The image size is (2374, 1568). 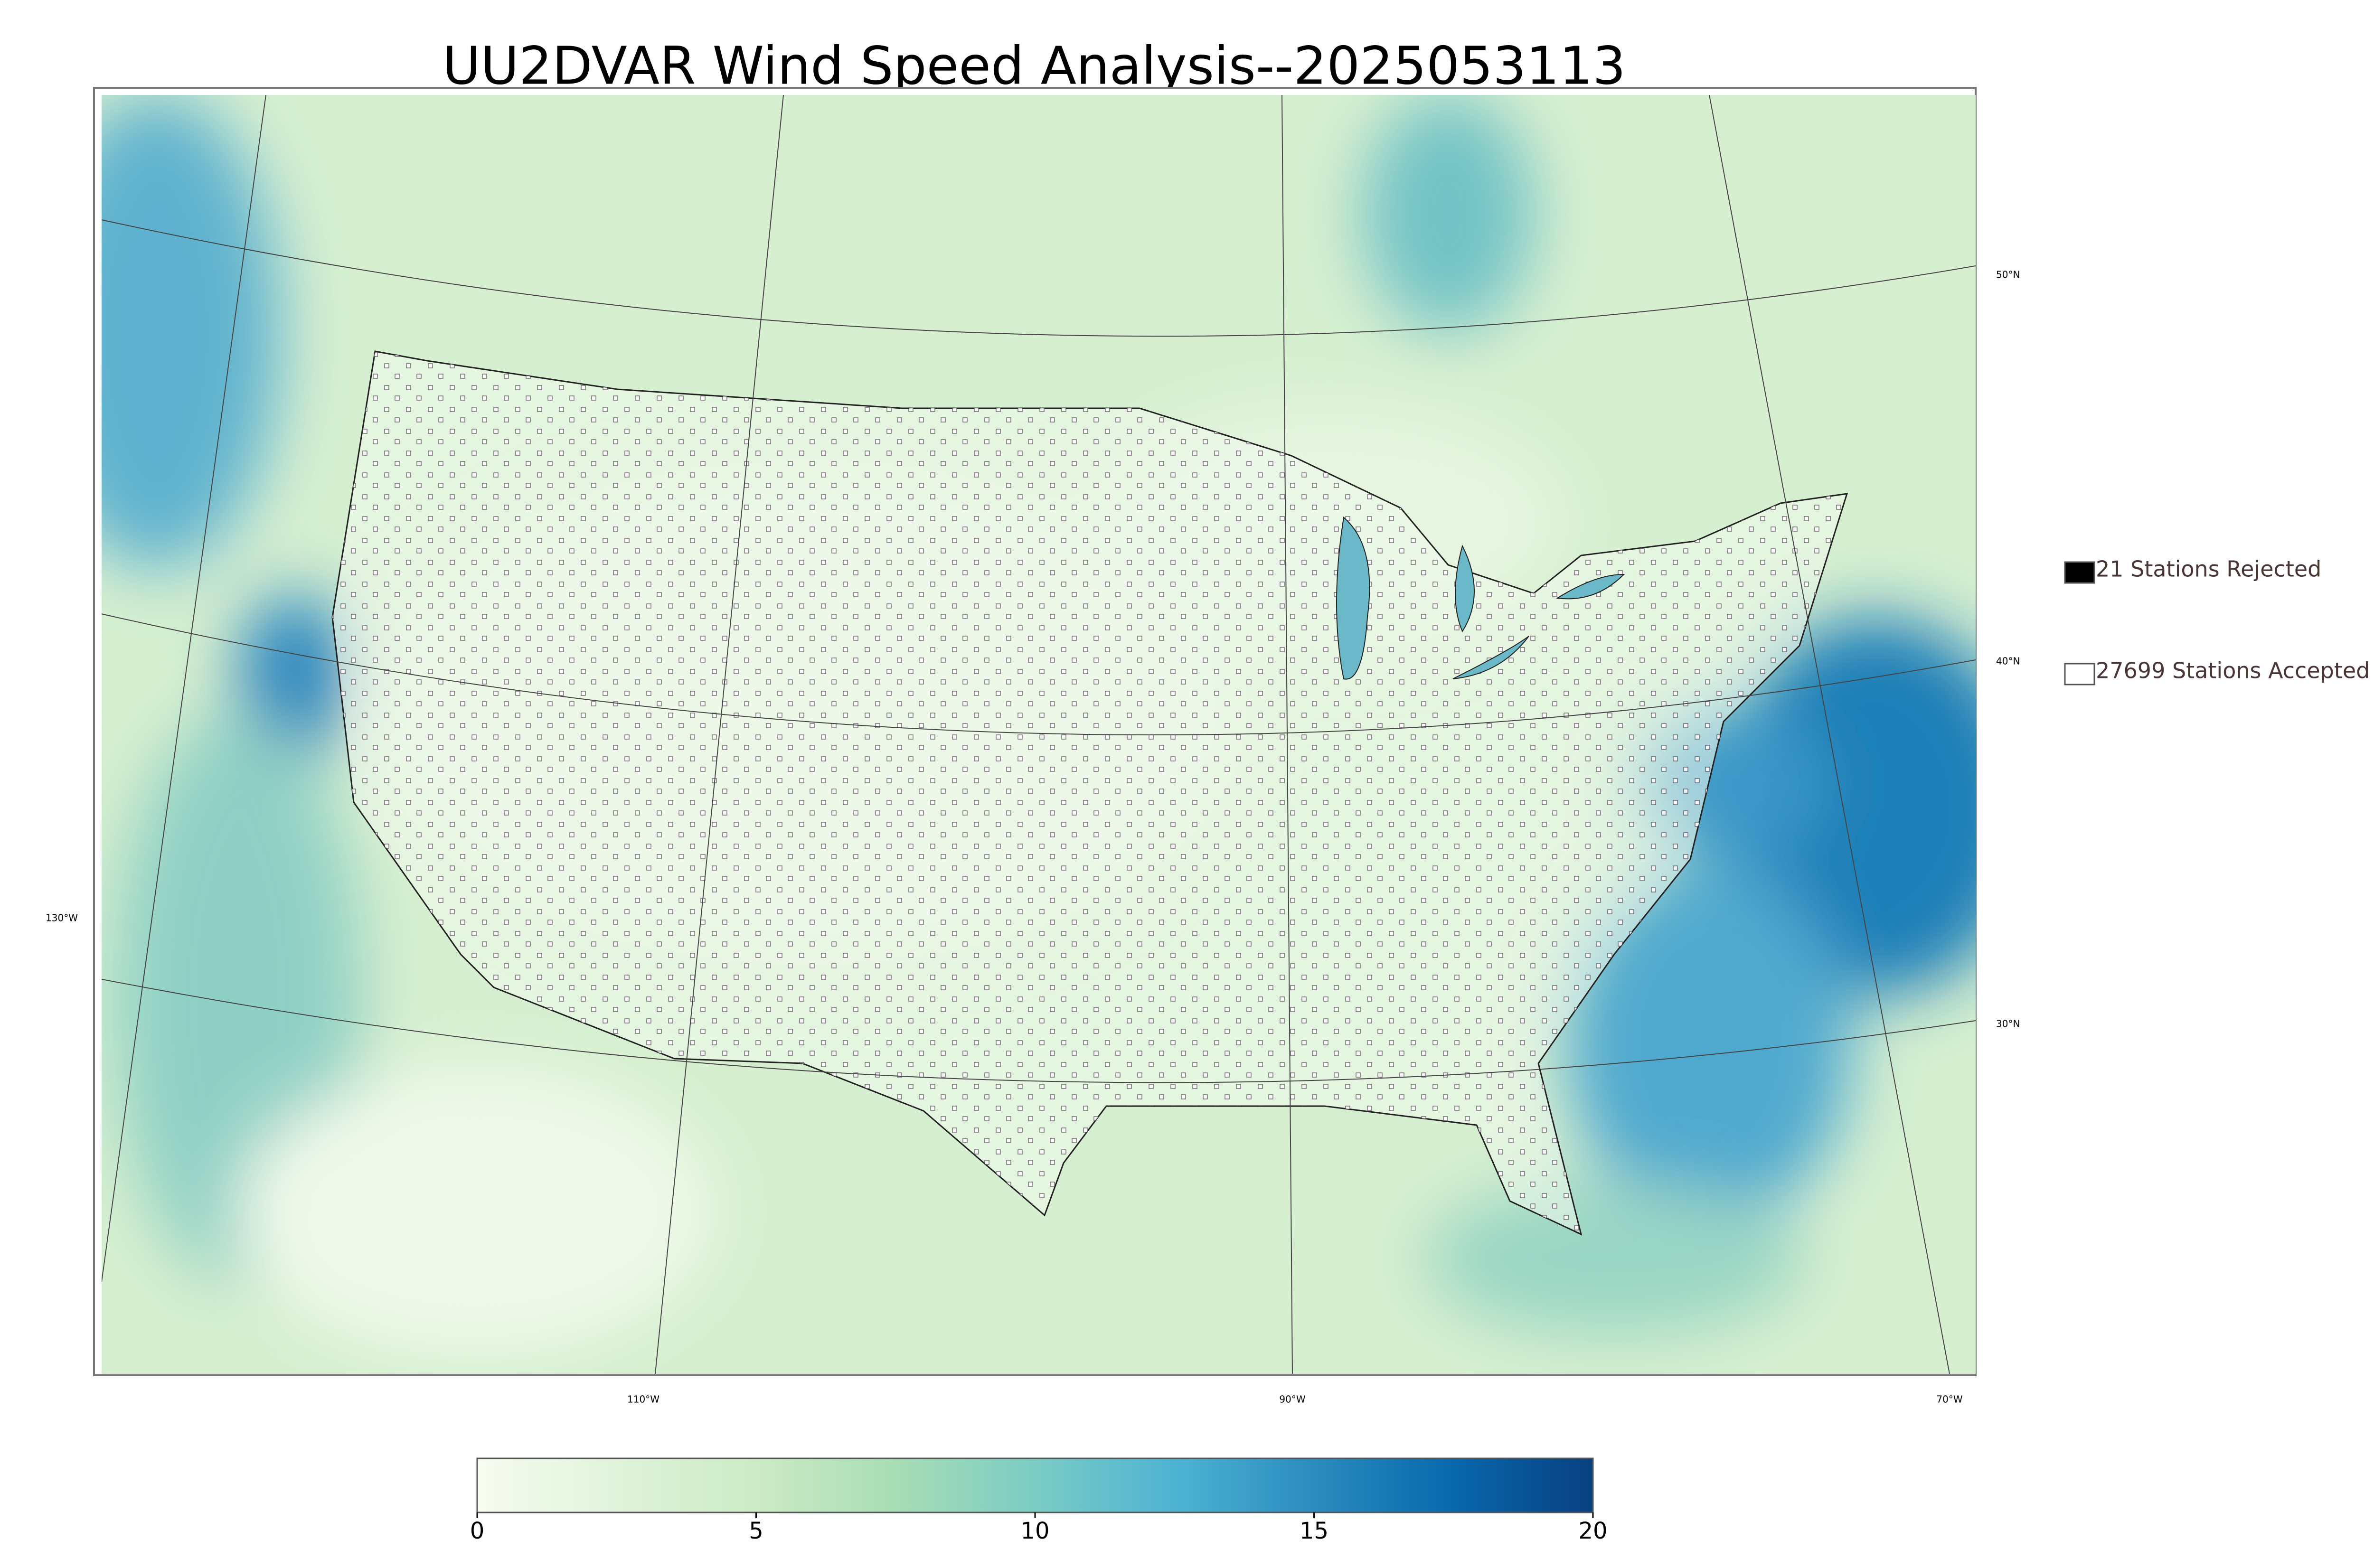 What do you see at coordinates (1480, 598) in the screenshot?
I see `great-lakes` at bounding box center [1480, 598].